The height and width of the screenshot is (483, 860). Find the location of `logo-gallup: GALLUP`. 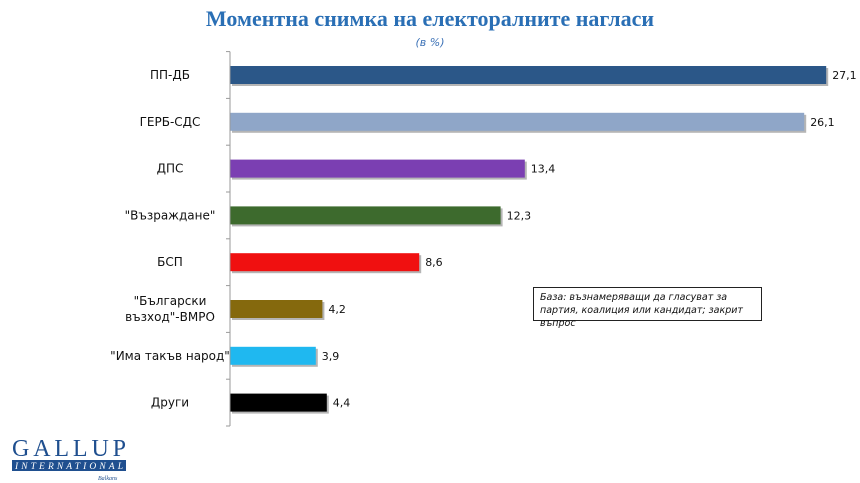

logo-gallup: GALLUP is located at coordinates (69, 449).